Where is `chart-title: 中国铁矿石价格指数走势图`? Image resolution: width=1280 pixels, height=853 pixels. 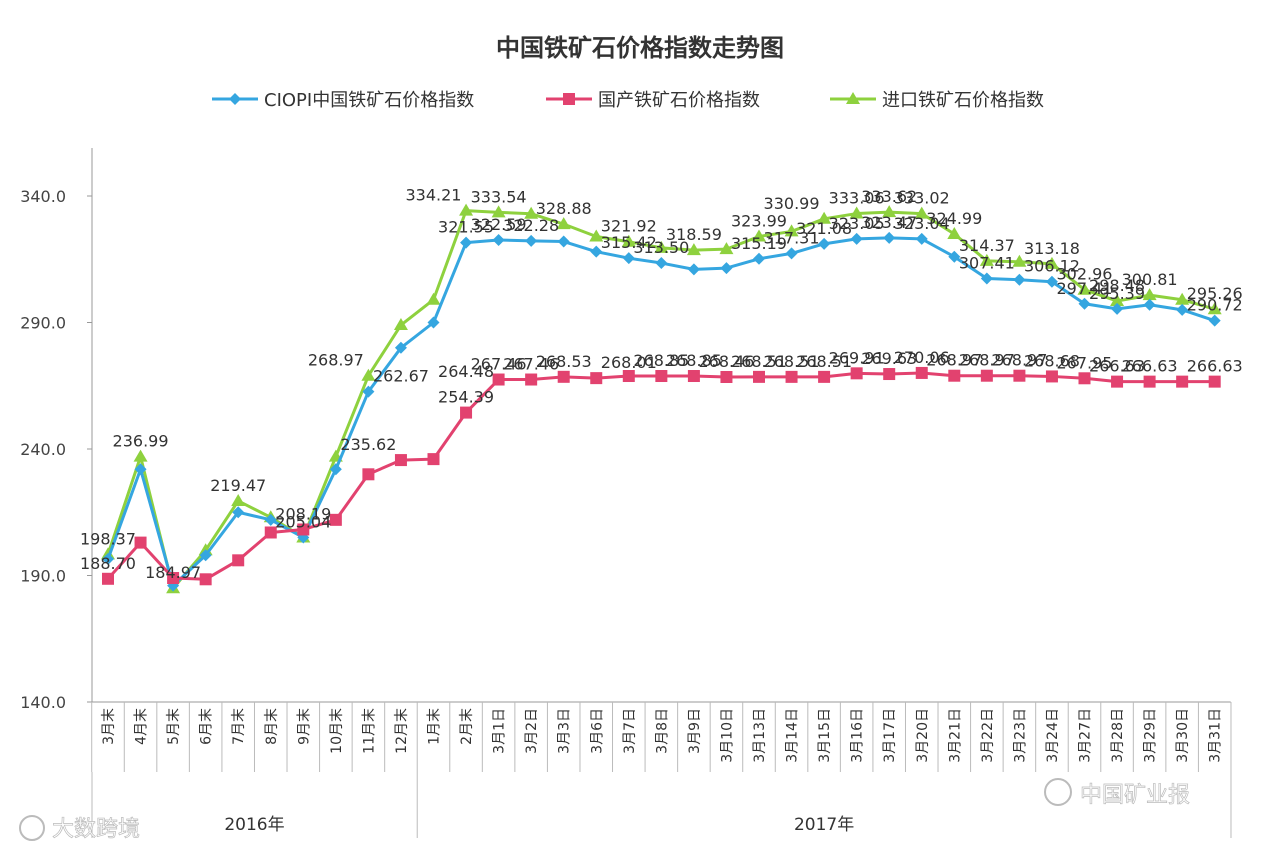 chart-title: 中国铁矿石价格指数走势图 is located at coordinates (640, 48).